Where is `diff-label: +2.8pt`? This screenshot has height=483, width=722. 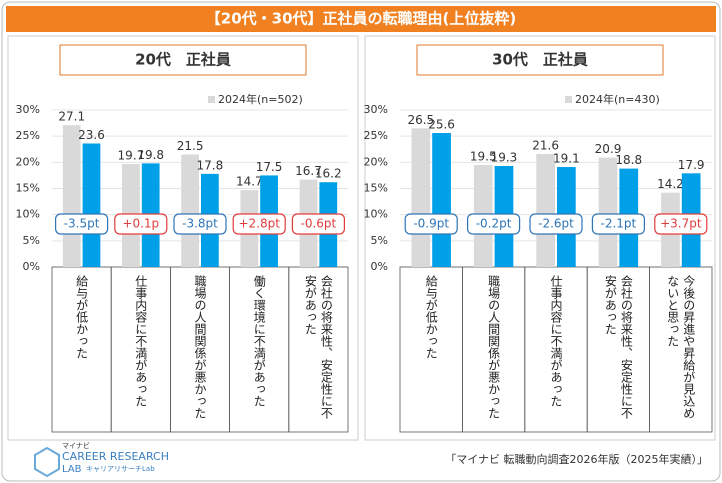
diff-label: +2.8pt is located at coordinates (259, 224).